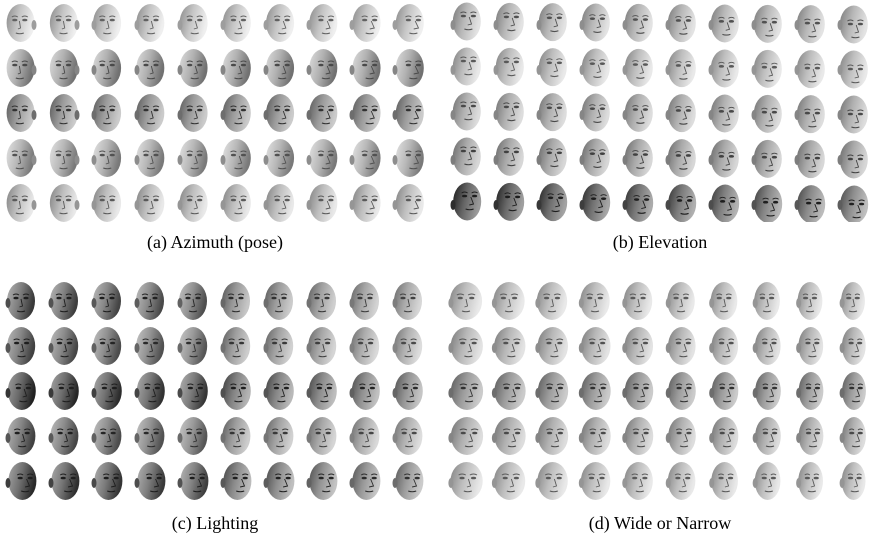 The height and width of the screenshot is (540, 885). I want to click on caption-lighting: (c) Lighting, so click(215, 523).